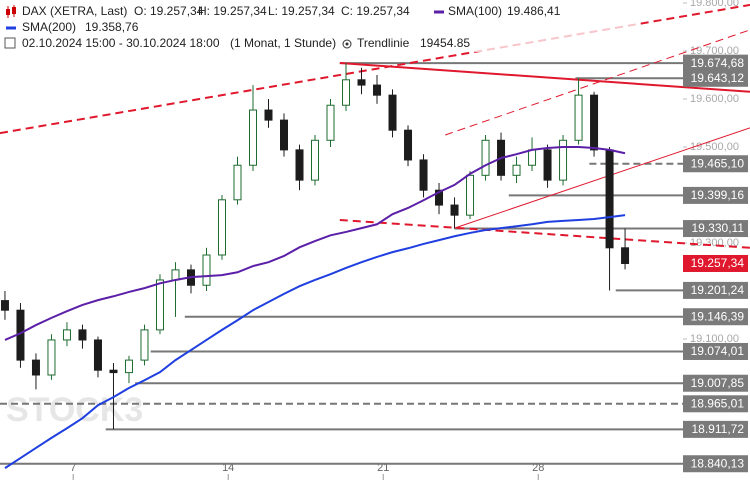  Describe the element at coordinates (73, 468) in the screenshot. I see `x-tick-label: 7` at that location.